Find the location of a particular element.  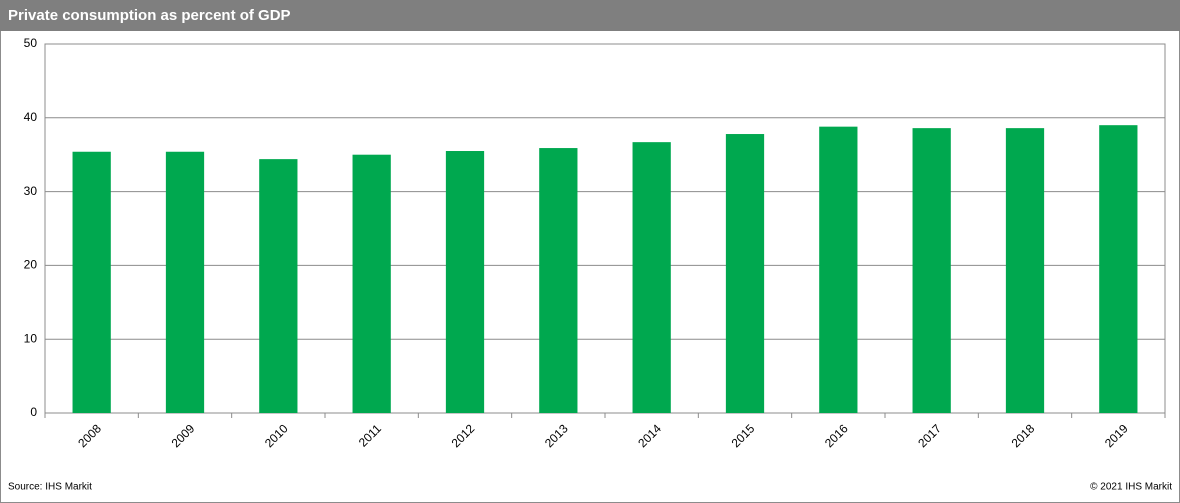

chart-title: Private consumption as percent of GDP is located at coordinates (149, 15).